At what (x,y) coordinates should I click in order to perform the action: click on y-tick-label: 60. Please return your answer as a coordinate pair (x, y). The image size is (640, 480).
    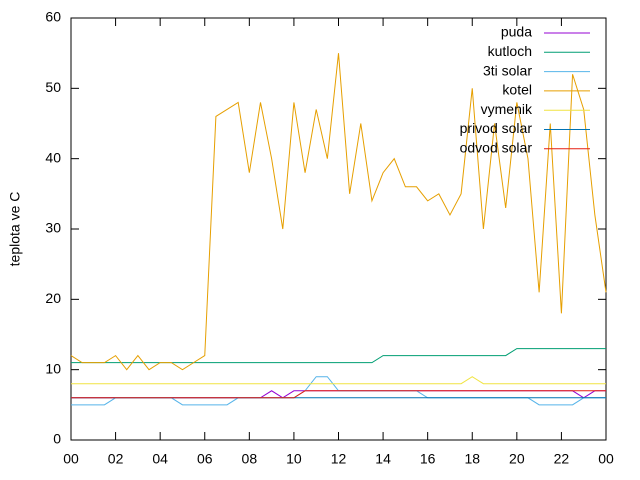
    Looking at the image, I should click on (53, 17).